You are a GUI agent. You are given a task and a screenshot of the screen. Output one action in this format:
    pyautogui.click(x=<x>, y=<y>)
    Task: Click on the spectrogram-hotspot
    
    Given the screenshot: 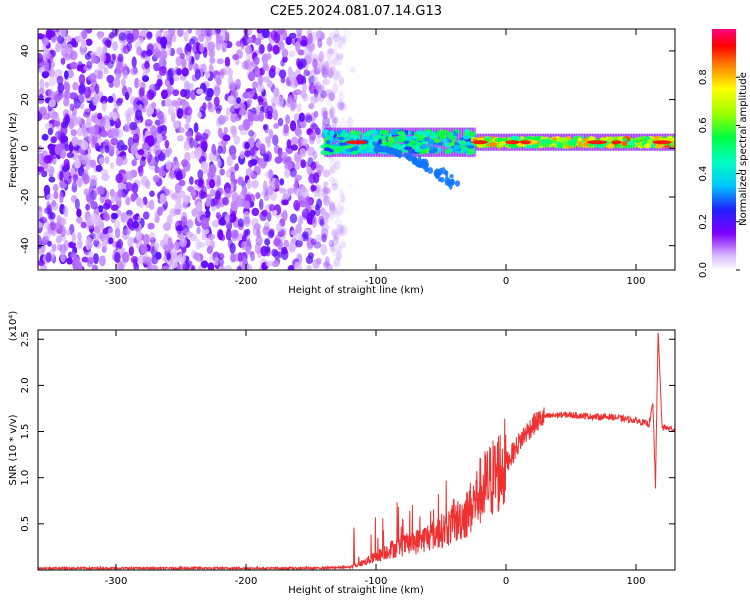 What is the action you would take?
    pyautogui.click(x=480, y=142)
    